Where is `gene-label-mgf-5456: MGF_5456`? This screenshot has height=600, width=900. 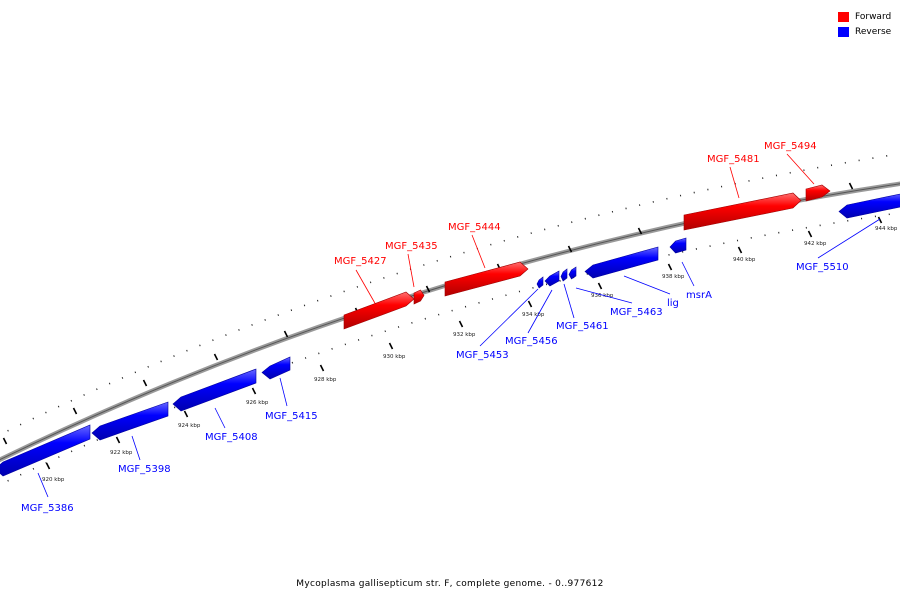
gene-label-mgf-5456: MGF_5456 is located at coordinates (531, 341).